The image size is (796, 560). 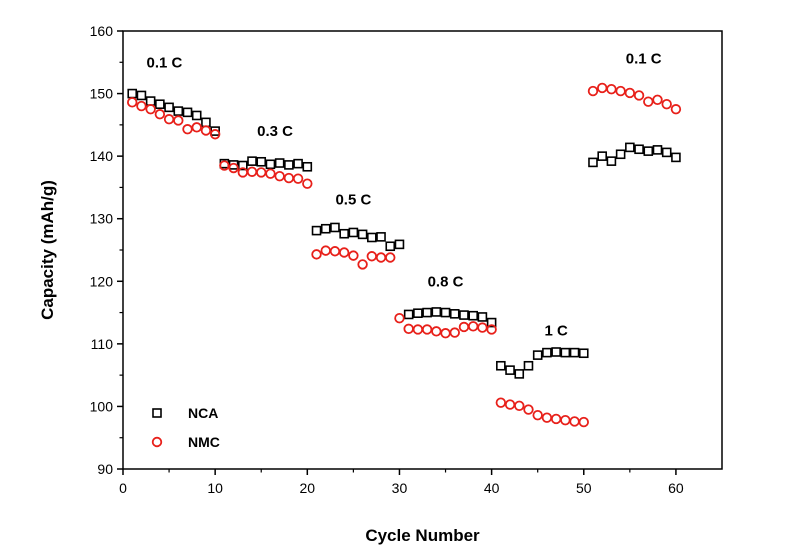 I want to click on x-tick-label: 30, so click(x=400, y=488).